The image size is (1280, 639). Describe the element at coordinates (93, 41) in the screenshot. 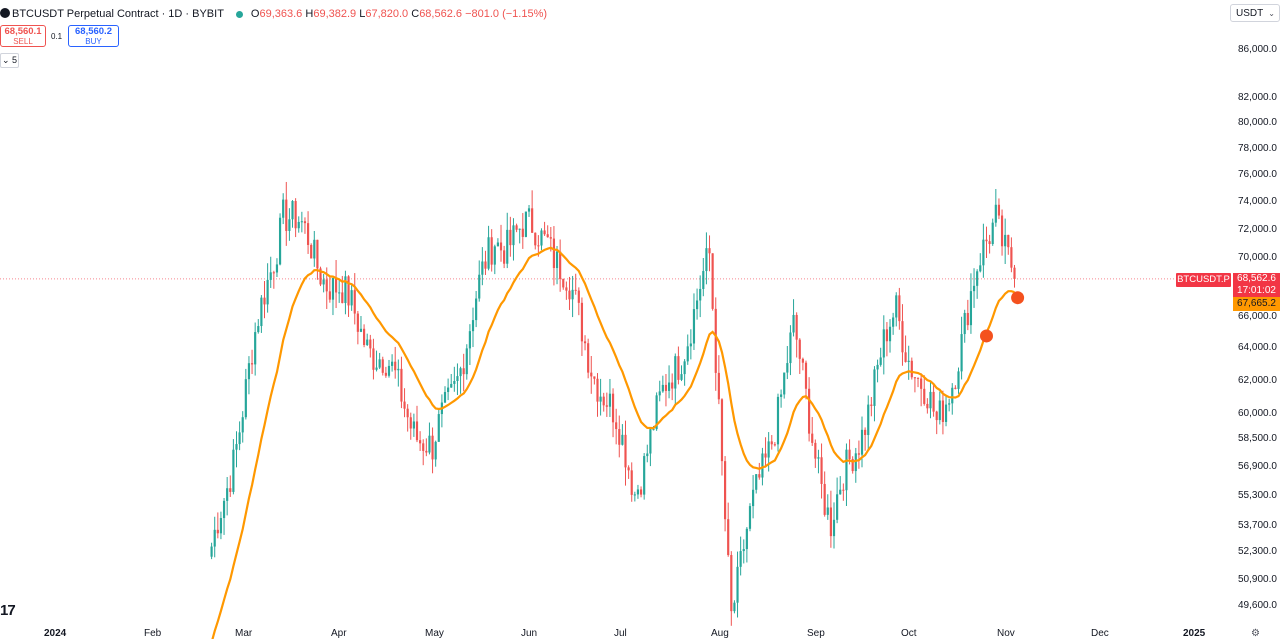

I see `buy-label: BUY` at that location.